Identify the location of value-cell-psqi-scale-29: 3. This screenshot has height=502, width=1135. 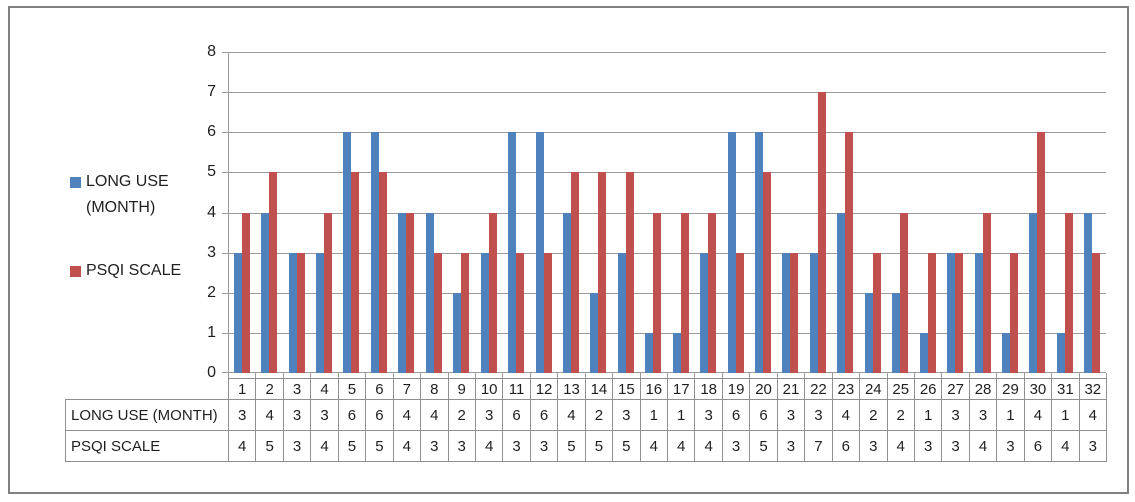
(1010, 446).